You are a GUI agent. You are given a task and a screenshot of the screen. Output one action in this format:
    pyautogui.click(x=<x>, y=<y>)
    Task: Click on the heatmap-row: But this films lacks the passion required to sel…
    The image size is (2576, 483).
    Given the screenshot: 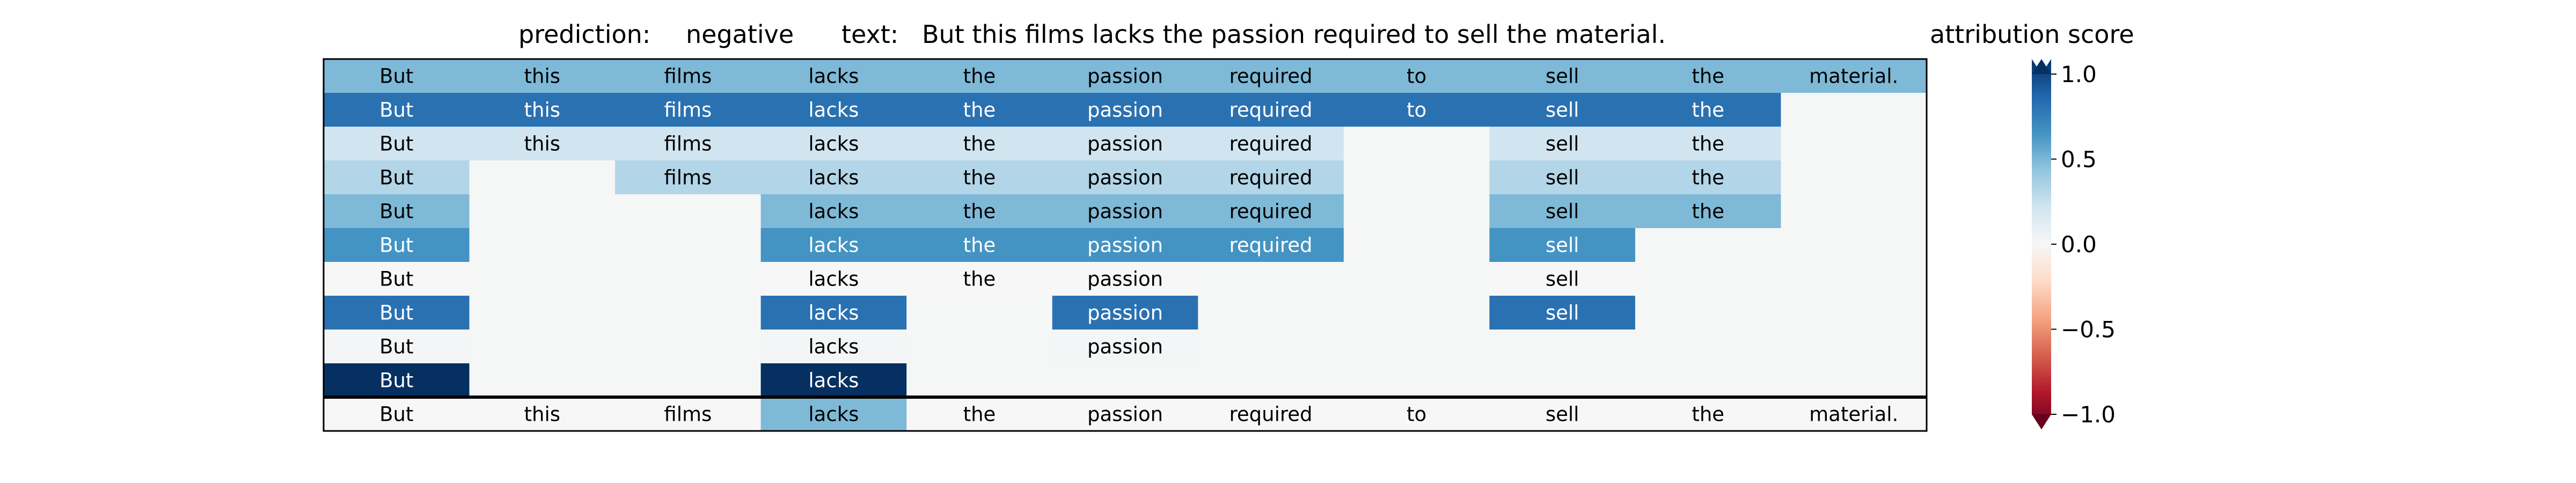 What is the action you would take?
    pyautogui.click(x=1125, y=110)
    